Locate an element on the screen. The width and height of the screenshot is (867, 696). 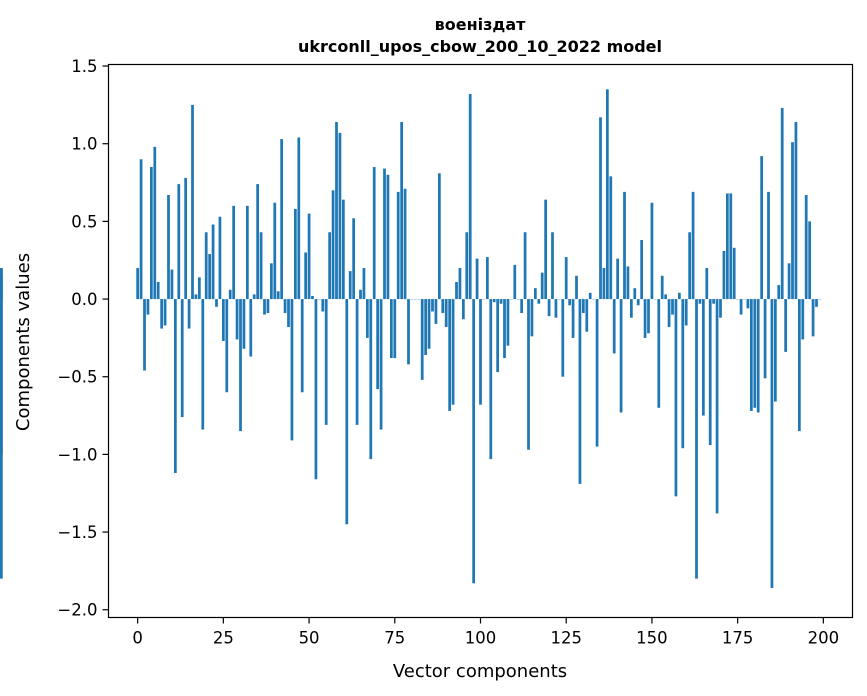
x-tick-label: 25 is located at coordinates (223, 638).